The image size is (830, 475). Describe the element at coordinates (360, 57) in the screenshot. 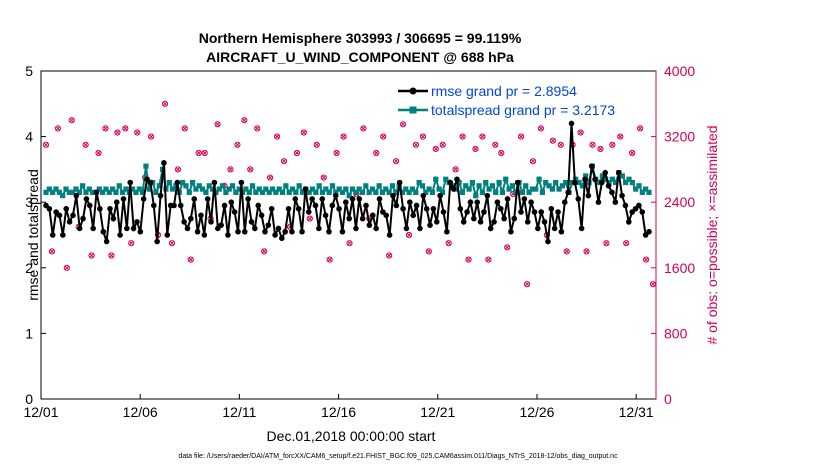

I see `chart-title-line2: AIRCRAFT_U_WIND_COMPONENT @ 688 hPa` at that location.